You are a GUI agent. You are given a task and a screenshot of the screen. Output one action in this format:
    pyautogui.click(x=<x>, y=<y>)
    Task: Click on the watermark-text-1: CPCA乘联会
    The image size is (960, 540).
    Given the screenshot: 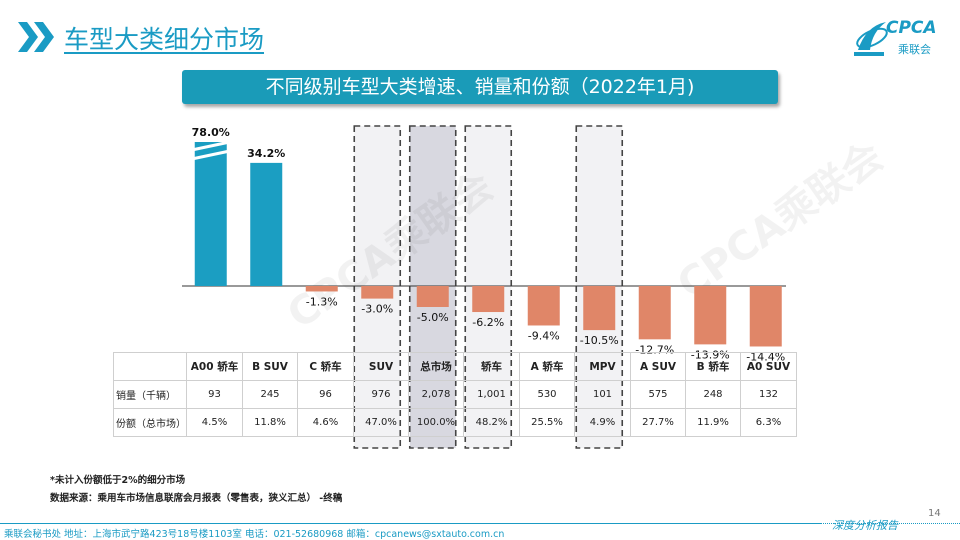 What is the action you would take?
    pyautogui.click(x=780, y=220)
    